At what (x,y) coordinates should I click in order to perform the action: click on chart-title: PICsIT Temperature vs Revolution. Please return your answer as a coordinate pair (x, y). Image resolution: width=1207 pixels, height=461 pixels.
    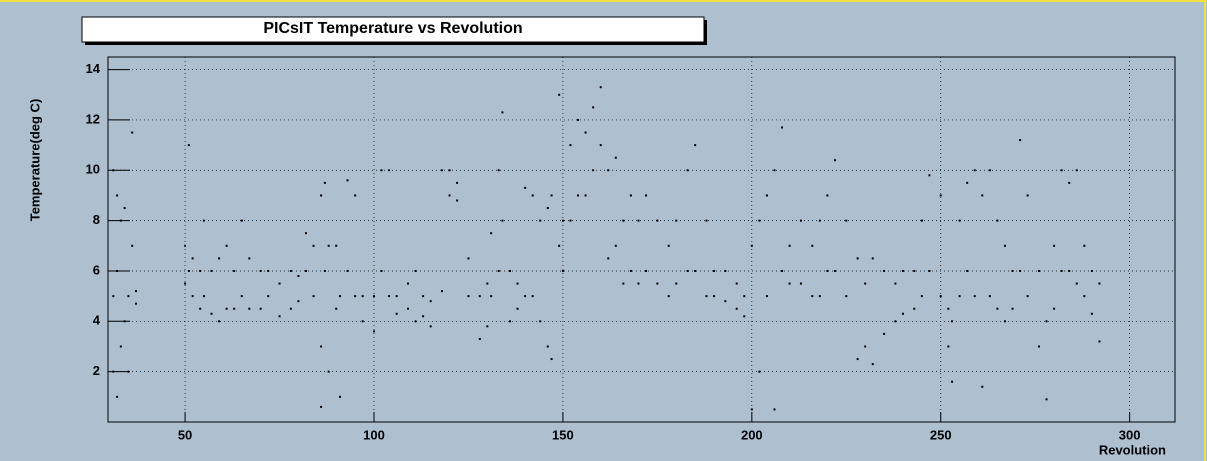
    Looking at the image, I should click on (392, 28).